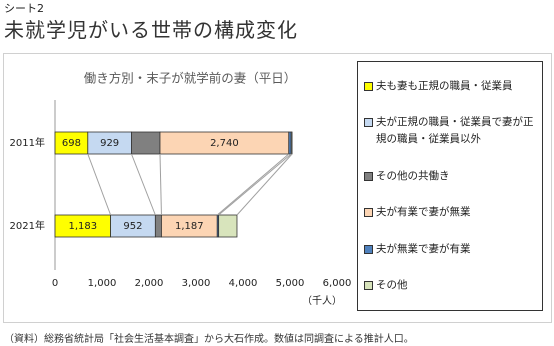 The width and height of the screenshot is (554, 346). I want to click on x-tick-label: 1,000, so click(102, 283).